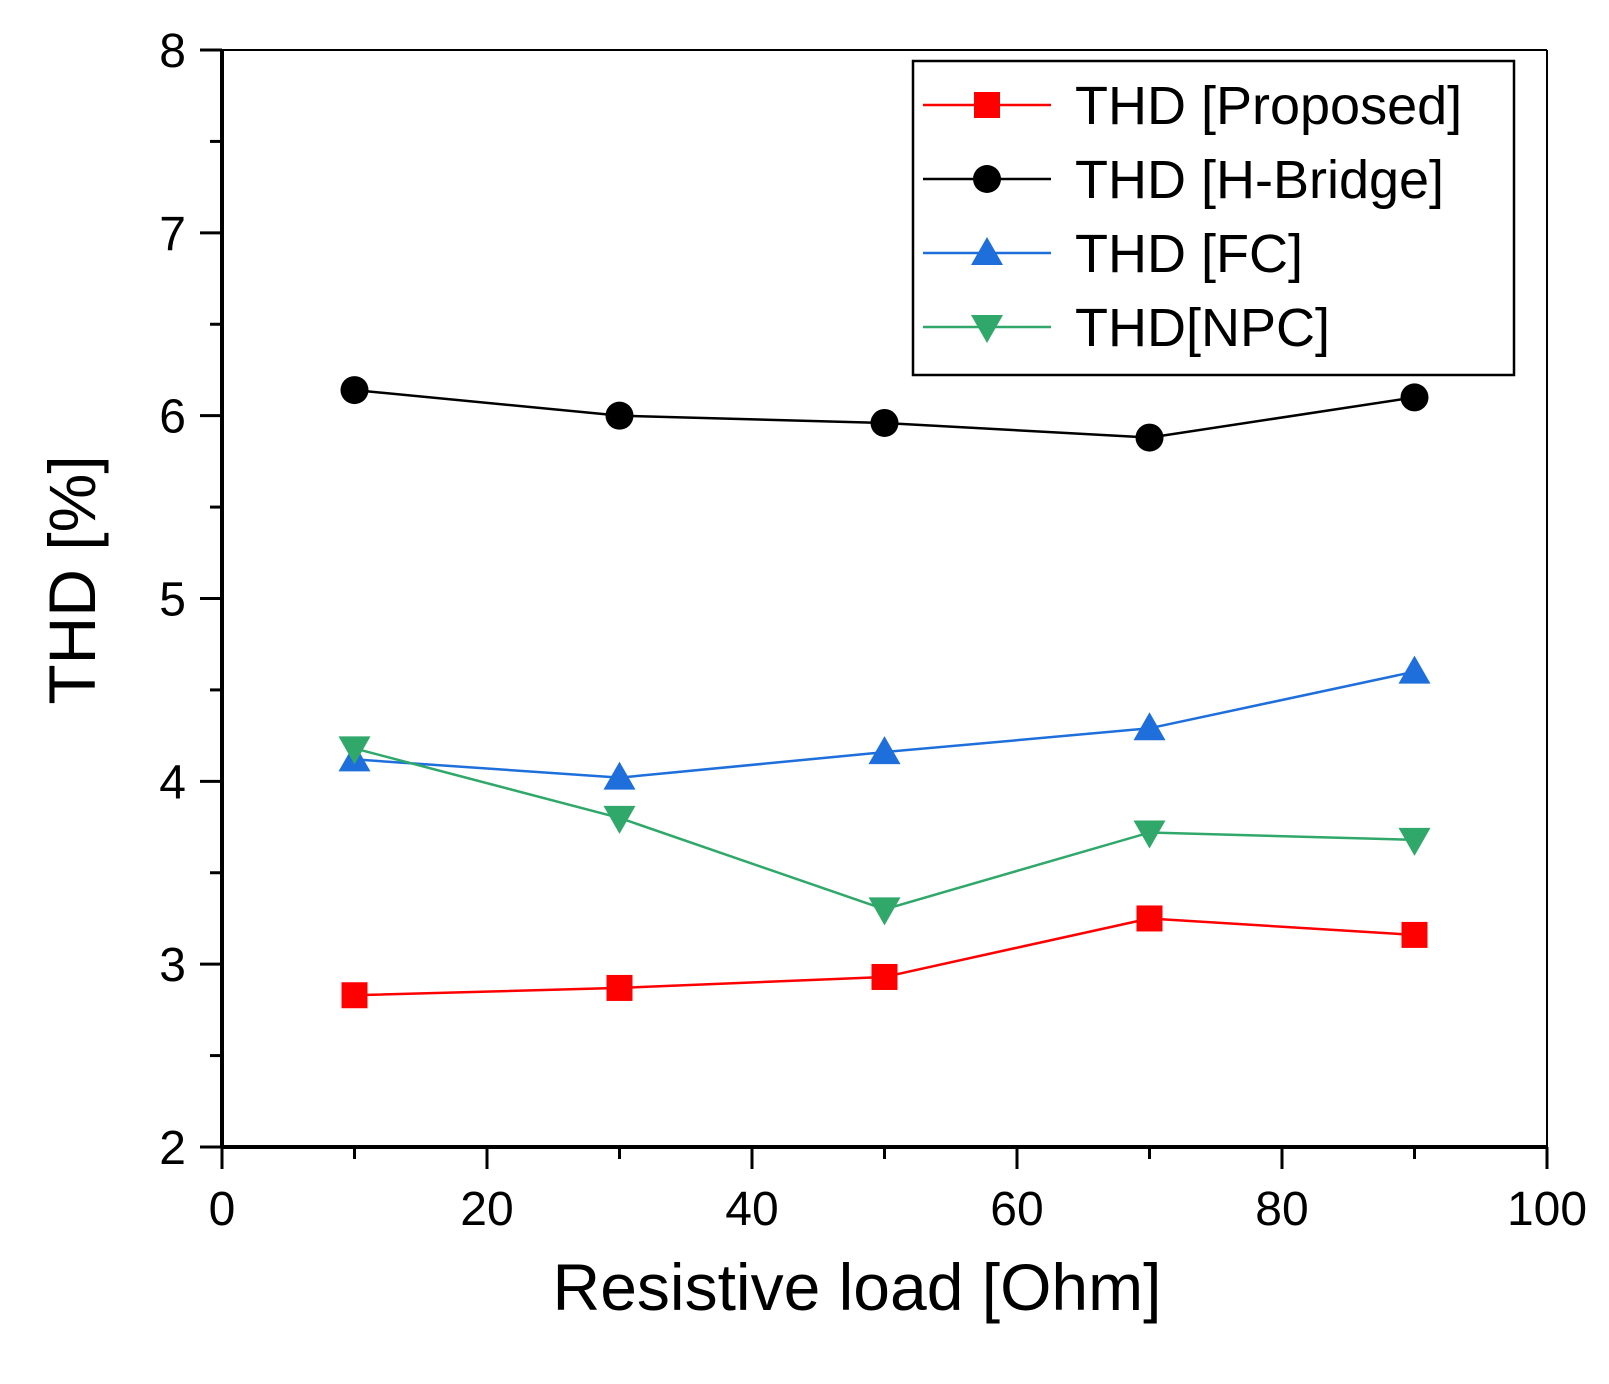 The image size is (1609, 1384). Describe the element at coordinates (1281, 1209) in the screenshot. I see `x-tick-label: 80` at that location.